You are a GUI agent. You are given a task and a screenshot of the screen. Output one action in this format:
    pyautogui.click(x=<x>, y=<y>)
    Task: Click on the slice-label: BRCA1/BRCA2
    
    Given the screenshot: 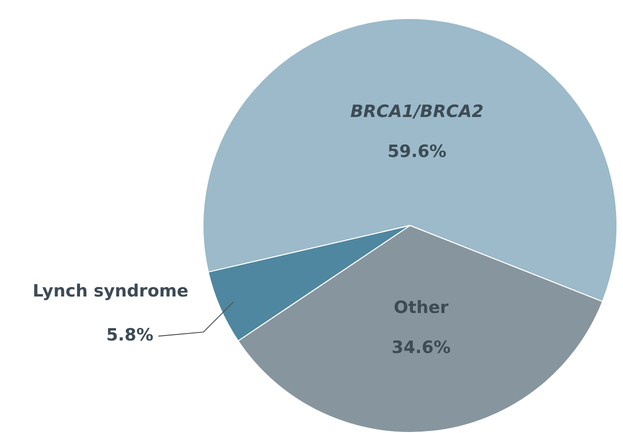 What is the action you would take?
    pyautogui.click(x=417, y=112)
    